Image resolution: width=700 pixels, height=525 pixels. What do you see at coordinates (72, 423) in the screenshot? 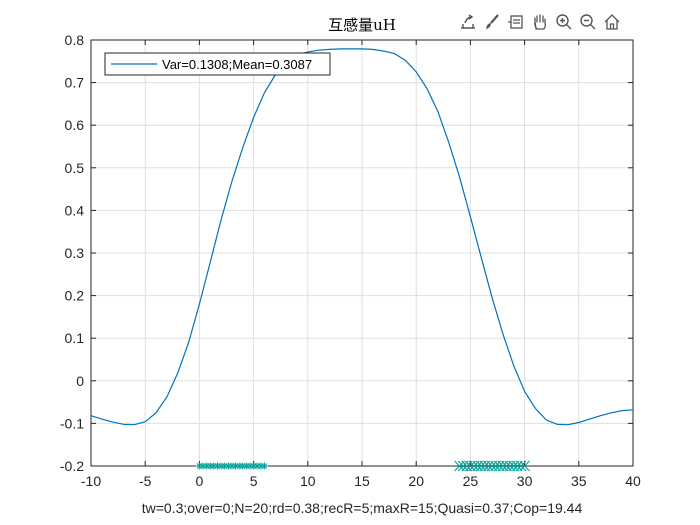
I see `y-tick-label: -0.1` at bounding box center [72, 423].